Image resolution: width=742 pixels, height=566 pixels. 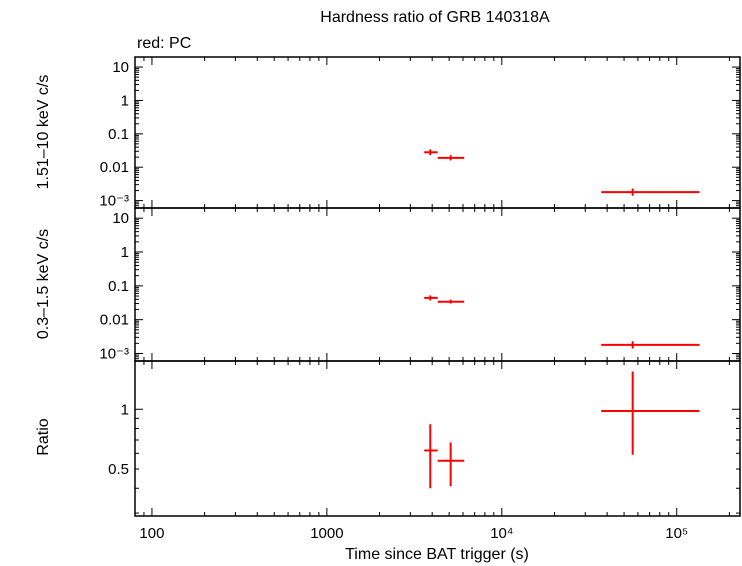 What do you see at coordinates (125, 409) in the screenshot?
I see `y-tick-label-ratio: 1` at bounding box center [125, 409].